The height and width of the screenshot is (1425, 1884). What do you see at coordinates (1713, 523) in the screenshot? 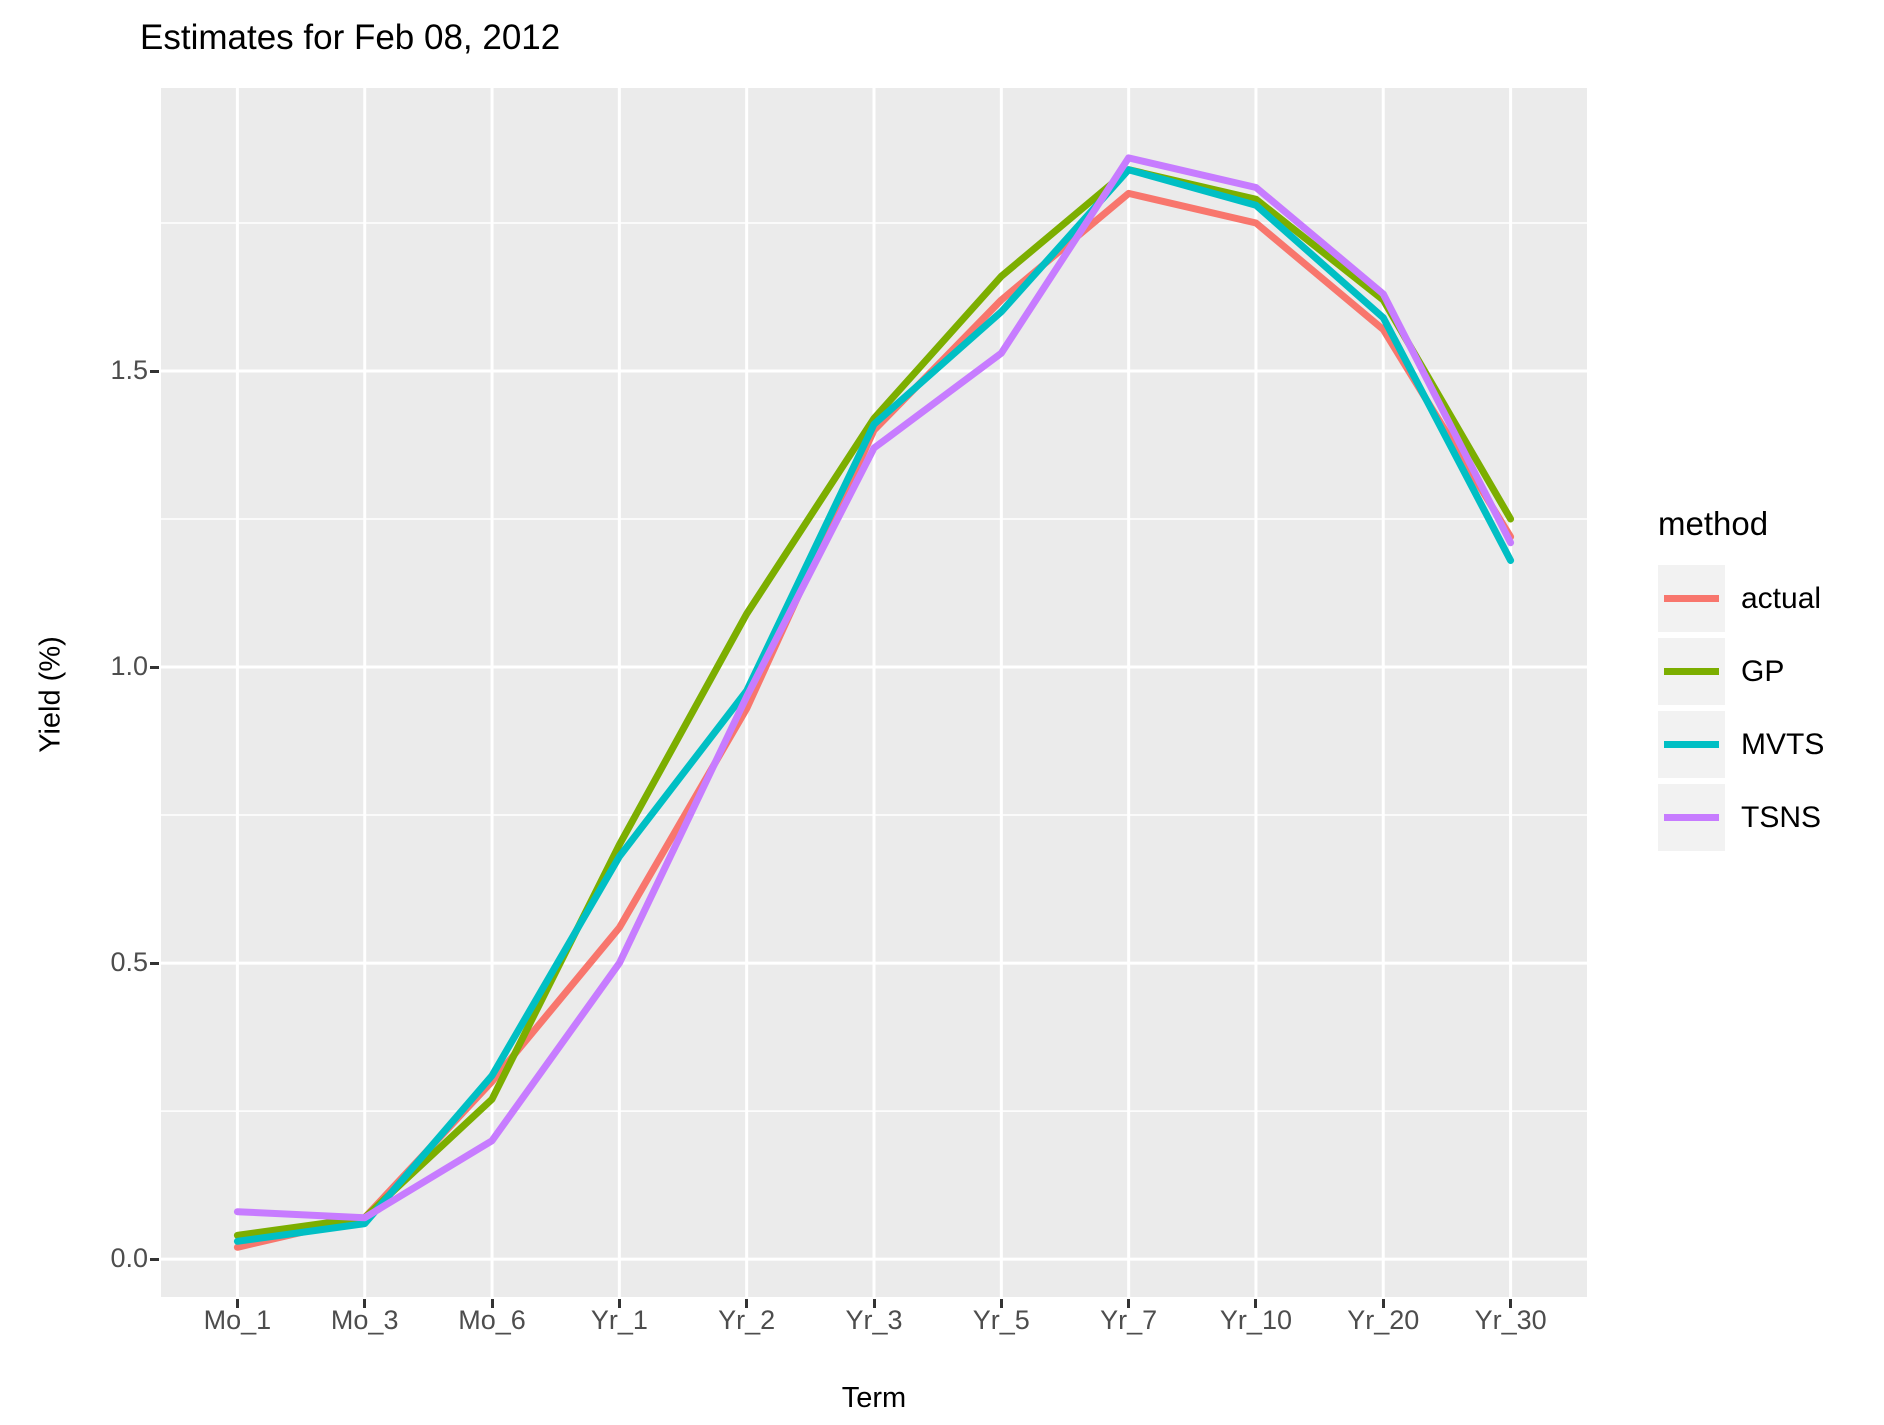
I see `legend-title: method` at bounding box center [1713, 523].